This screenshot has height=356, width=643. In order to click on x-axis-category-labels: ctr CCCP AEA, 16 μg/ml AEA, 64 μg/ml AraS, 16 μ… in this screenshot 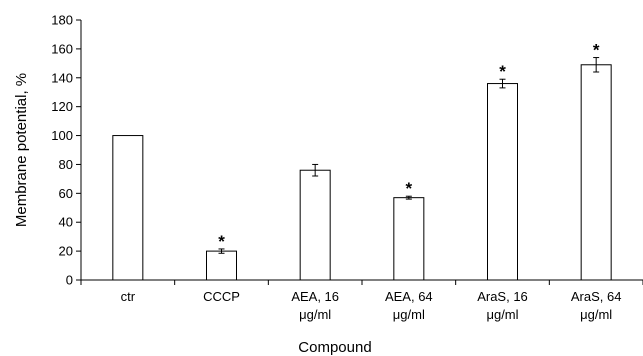, I will do `click(361, 301)`.